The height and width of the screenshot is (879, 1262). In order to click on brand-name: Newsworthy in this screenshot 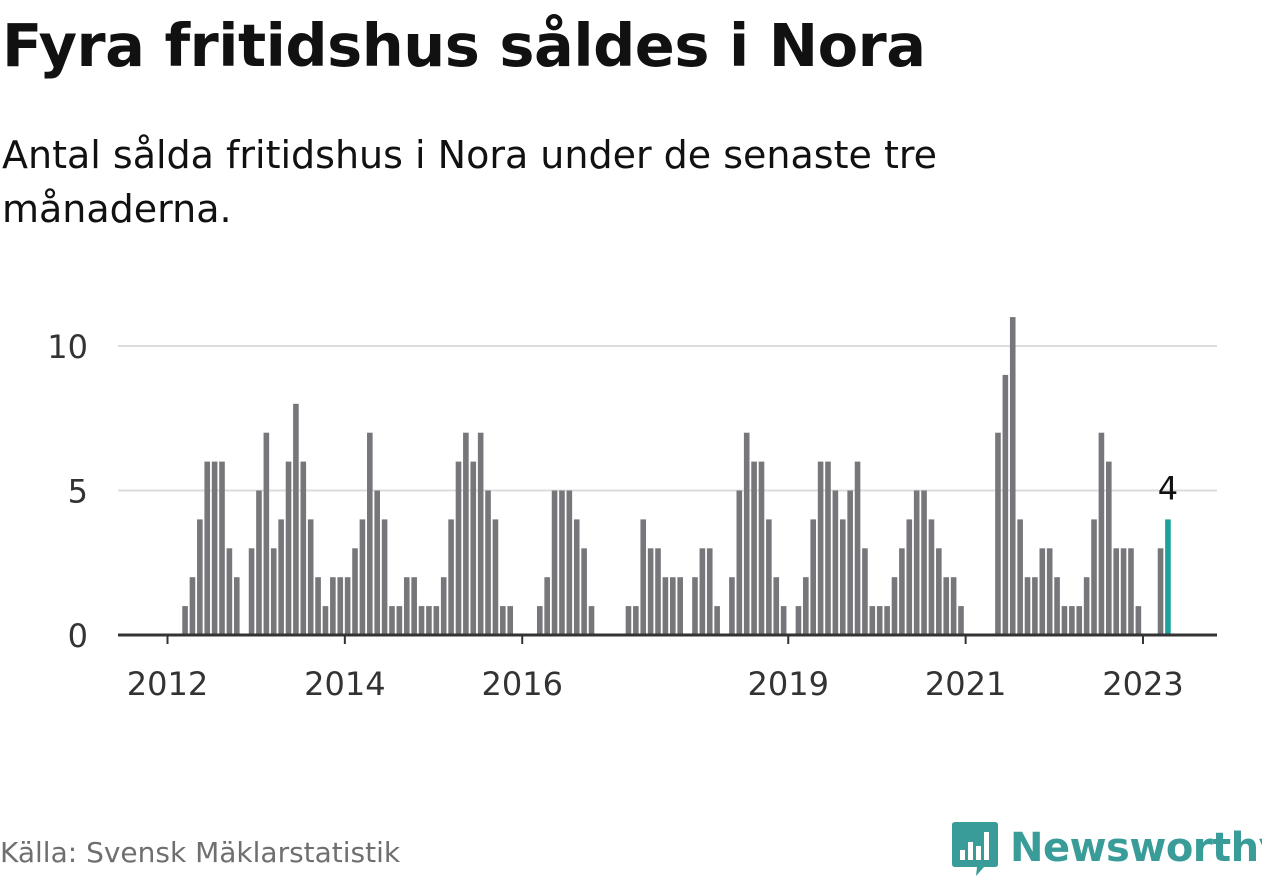, I will do `click(1136, 848)`.